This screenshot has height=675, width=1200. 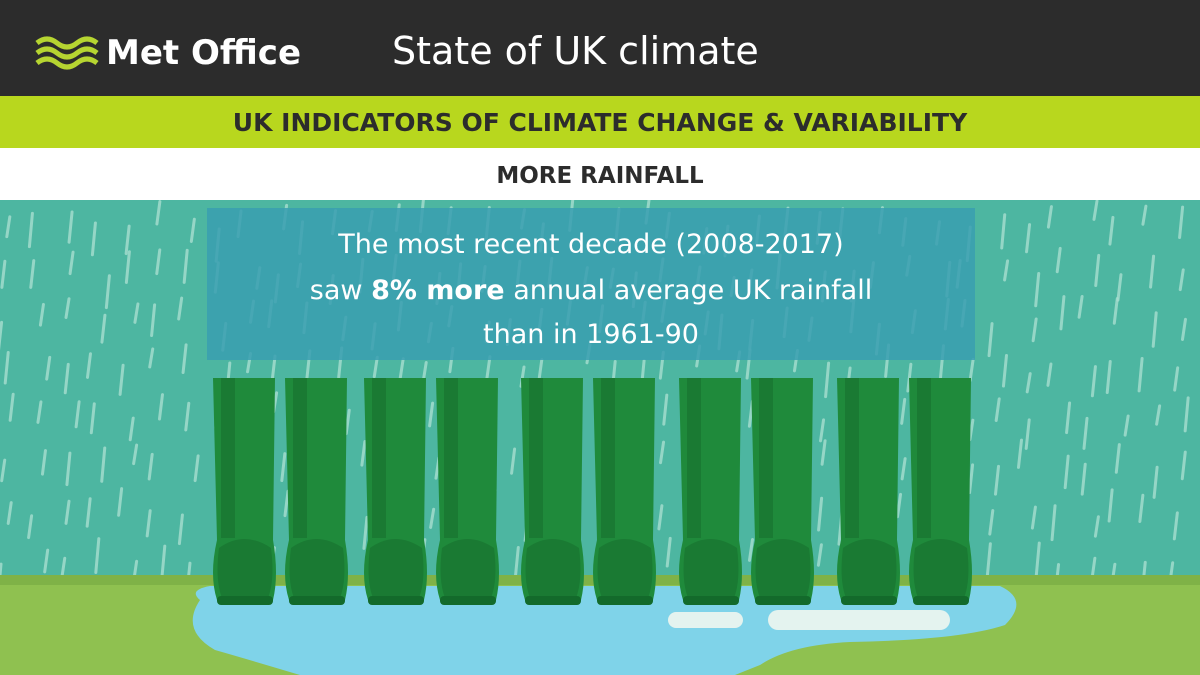 I want to click on puddle-highlight, so click(x=859, y=620).